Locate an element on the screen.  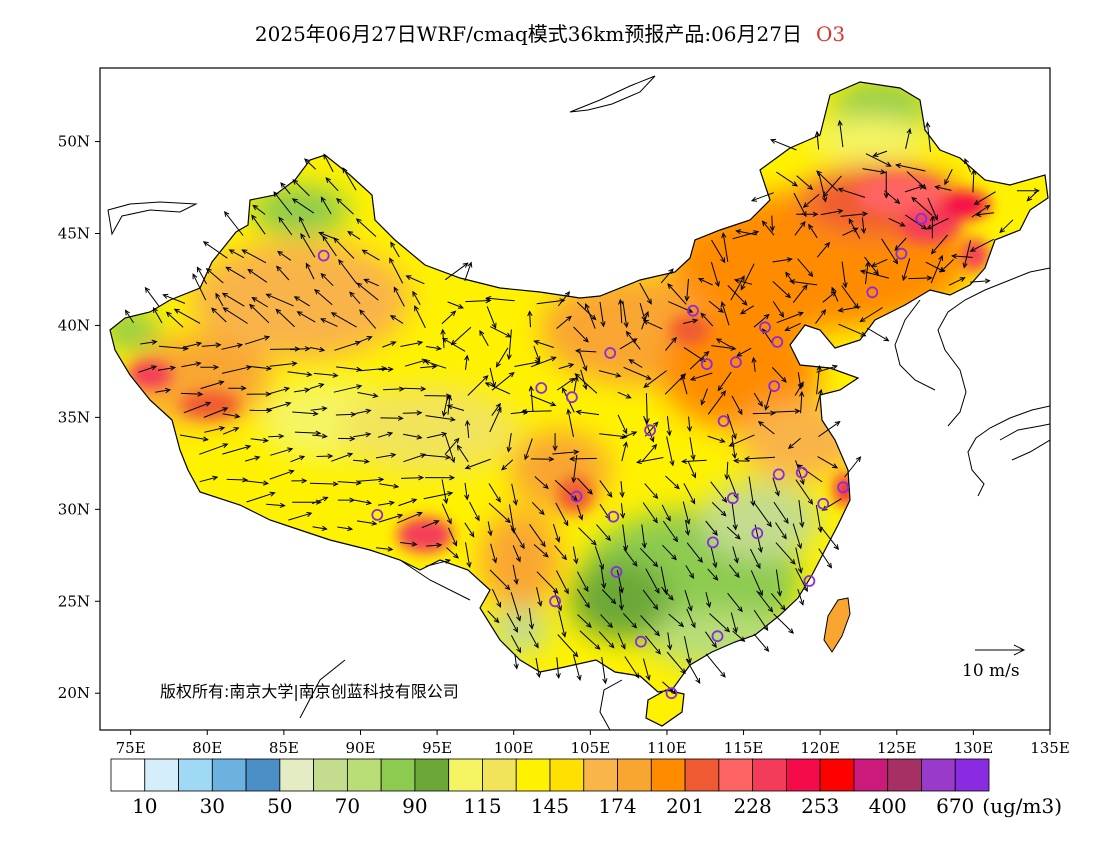
lon-tick-label: 130E is located at coordinates (974, 748).